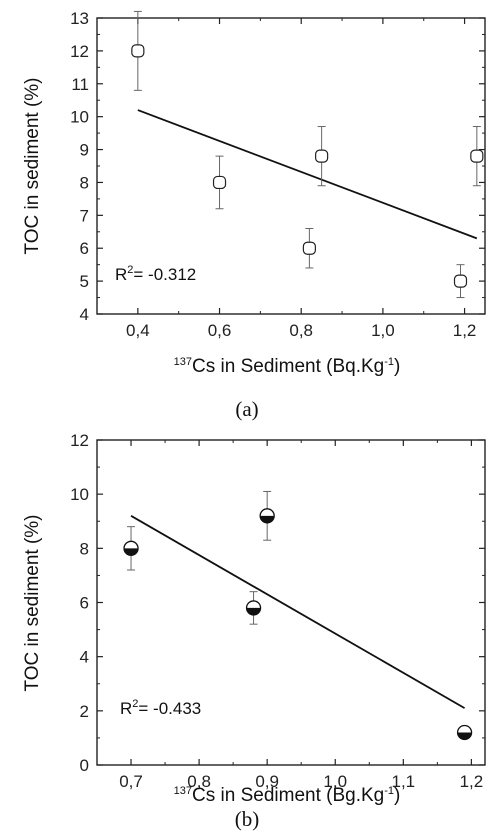 The height and width of the screenshot is (832, 493). I want to click on x-axis-label-a: 137Cs in Sediment (Bq.Kg-1), so click(287, 366).